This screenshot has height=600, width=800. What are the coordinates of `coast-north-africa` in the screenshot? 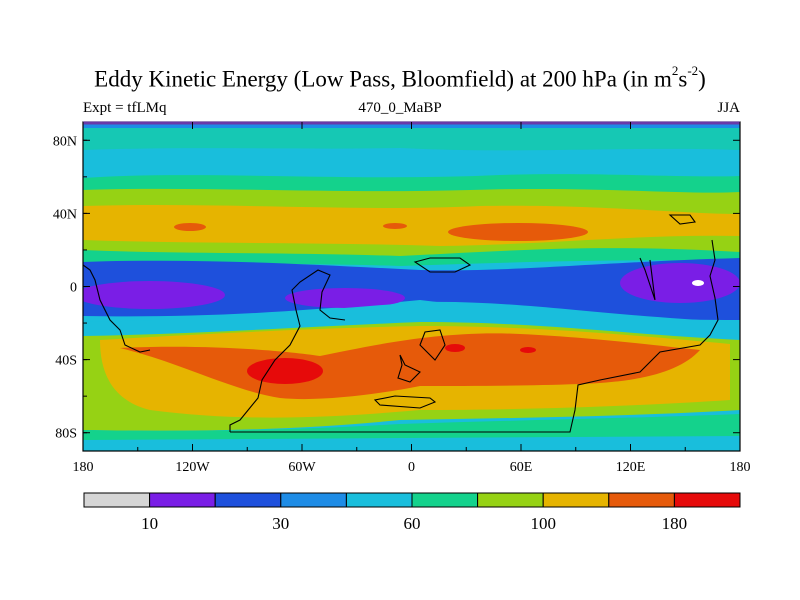 It's located at (442, 265).